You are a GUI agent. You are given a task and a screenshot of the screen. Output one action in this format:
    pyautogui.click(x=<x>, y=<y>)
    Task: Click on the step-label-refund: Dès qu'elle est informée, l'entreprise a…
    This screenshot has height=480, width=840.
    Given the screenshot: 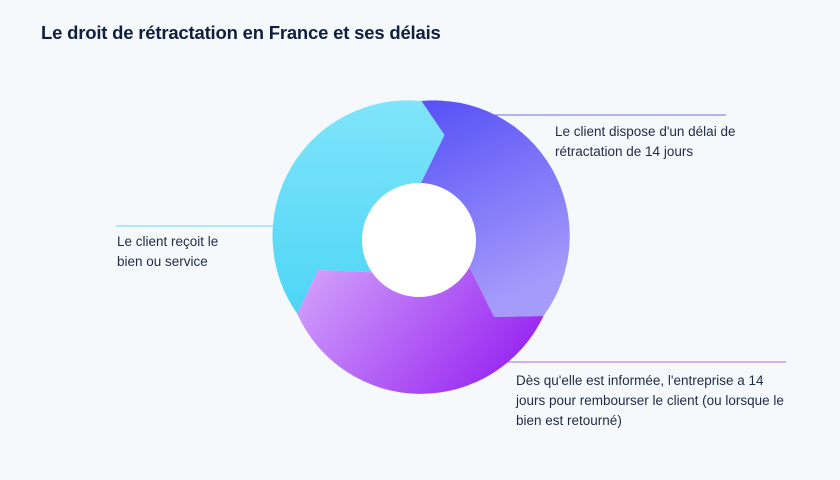 What is the action you would take?
    pyautogui.click(x=650, y=400)
    